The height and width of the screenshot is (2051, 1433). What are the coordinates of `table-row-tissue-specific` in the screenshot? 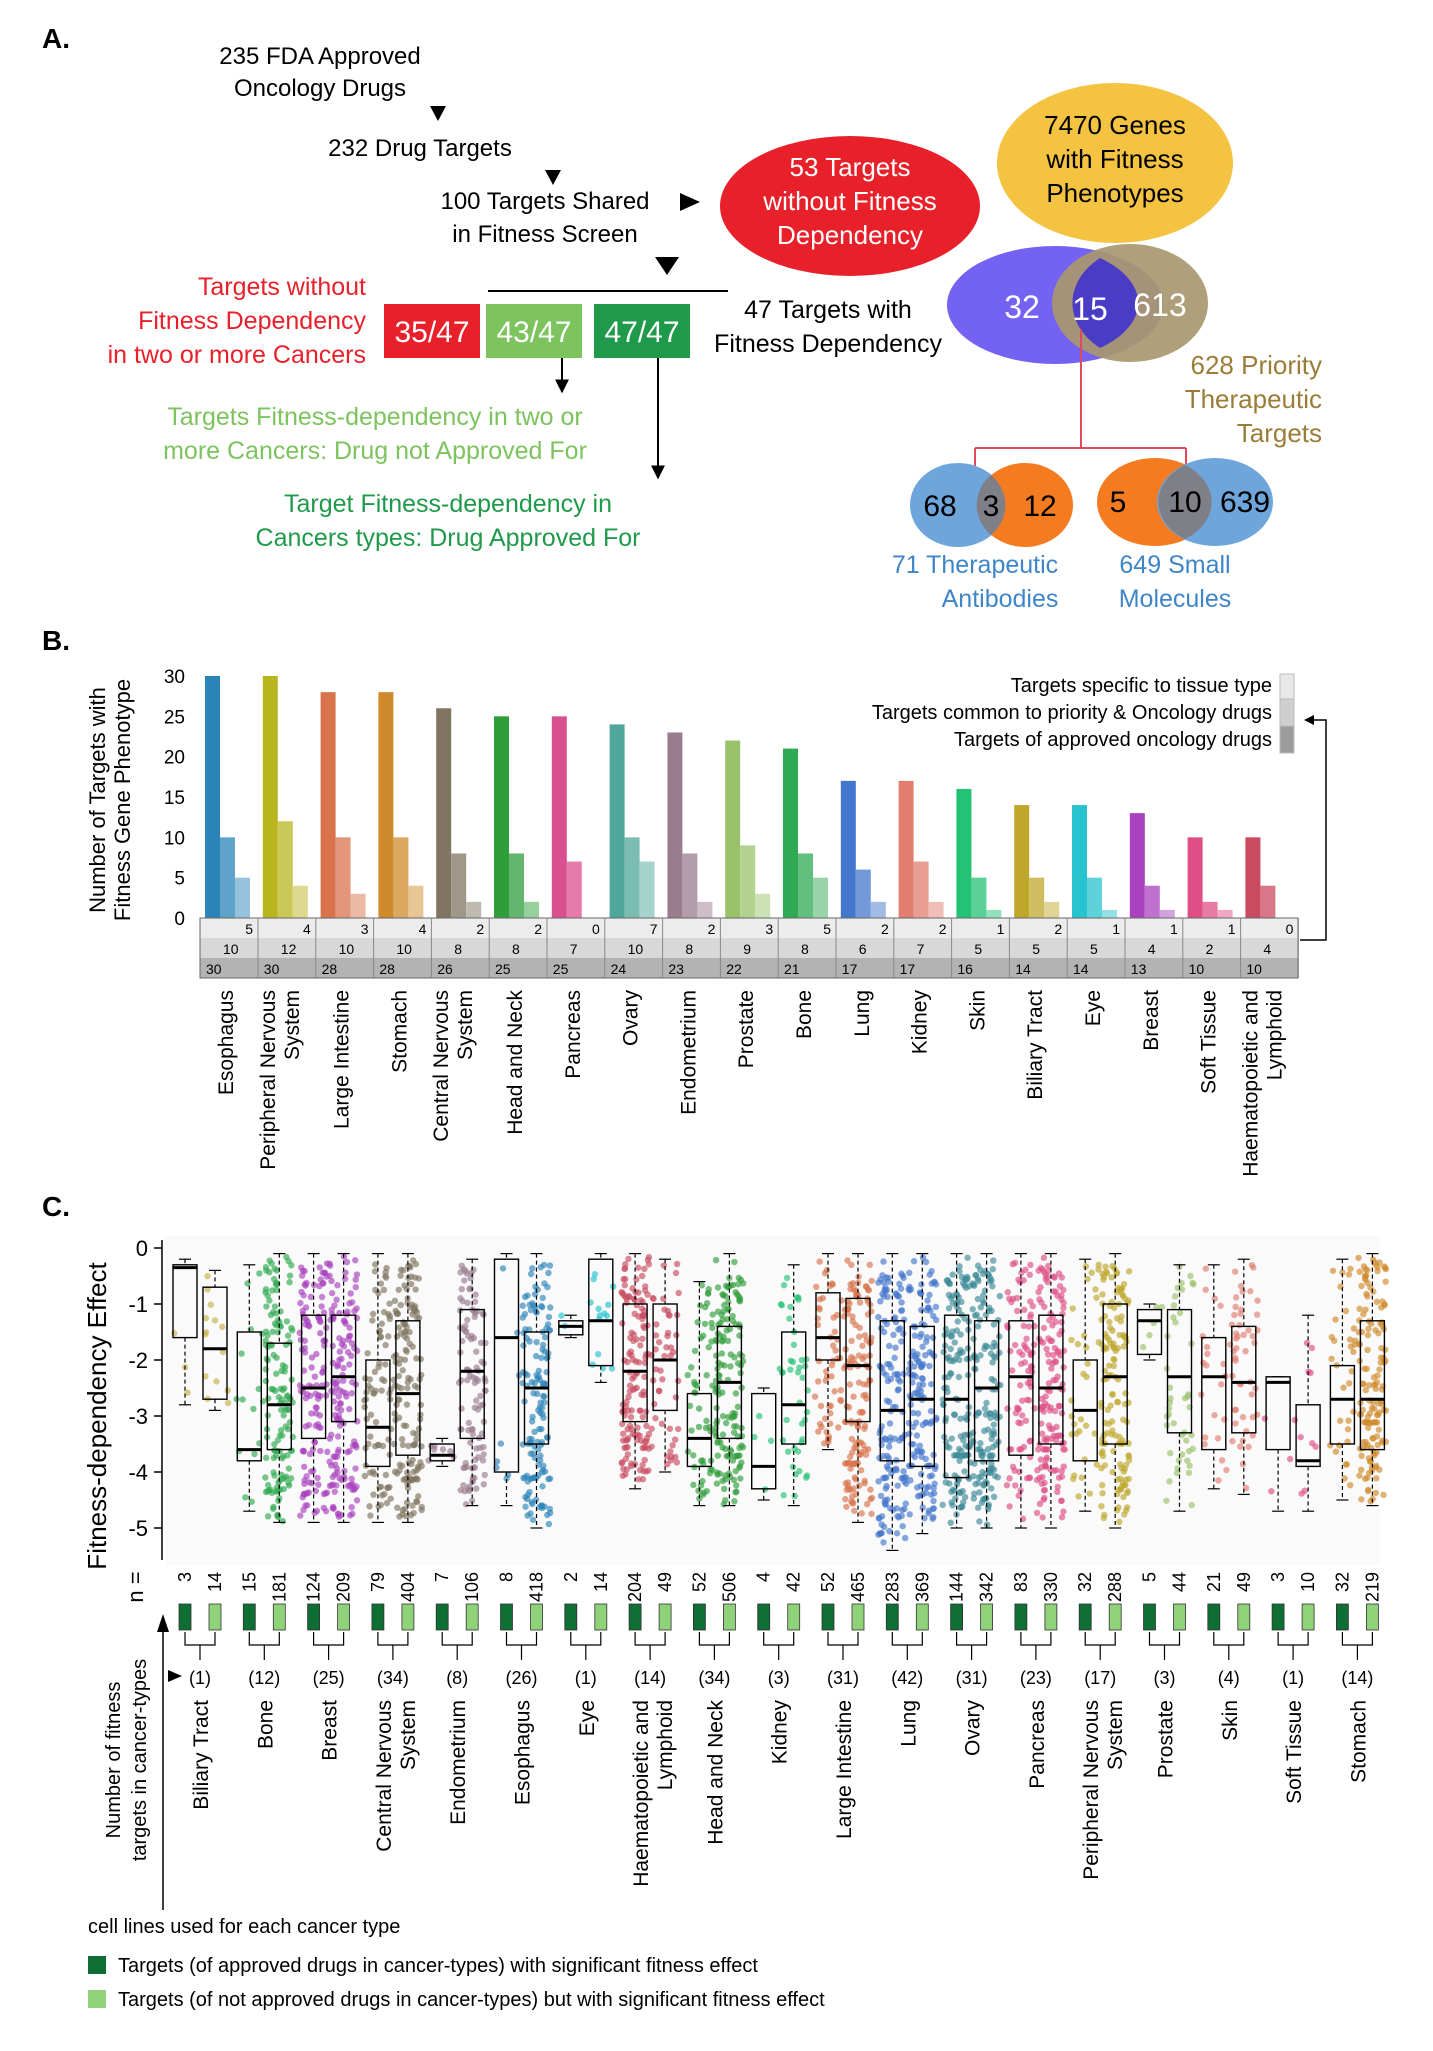 It's located at (749, 928).